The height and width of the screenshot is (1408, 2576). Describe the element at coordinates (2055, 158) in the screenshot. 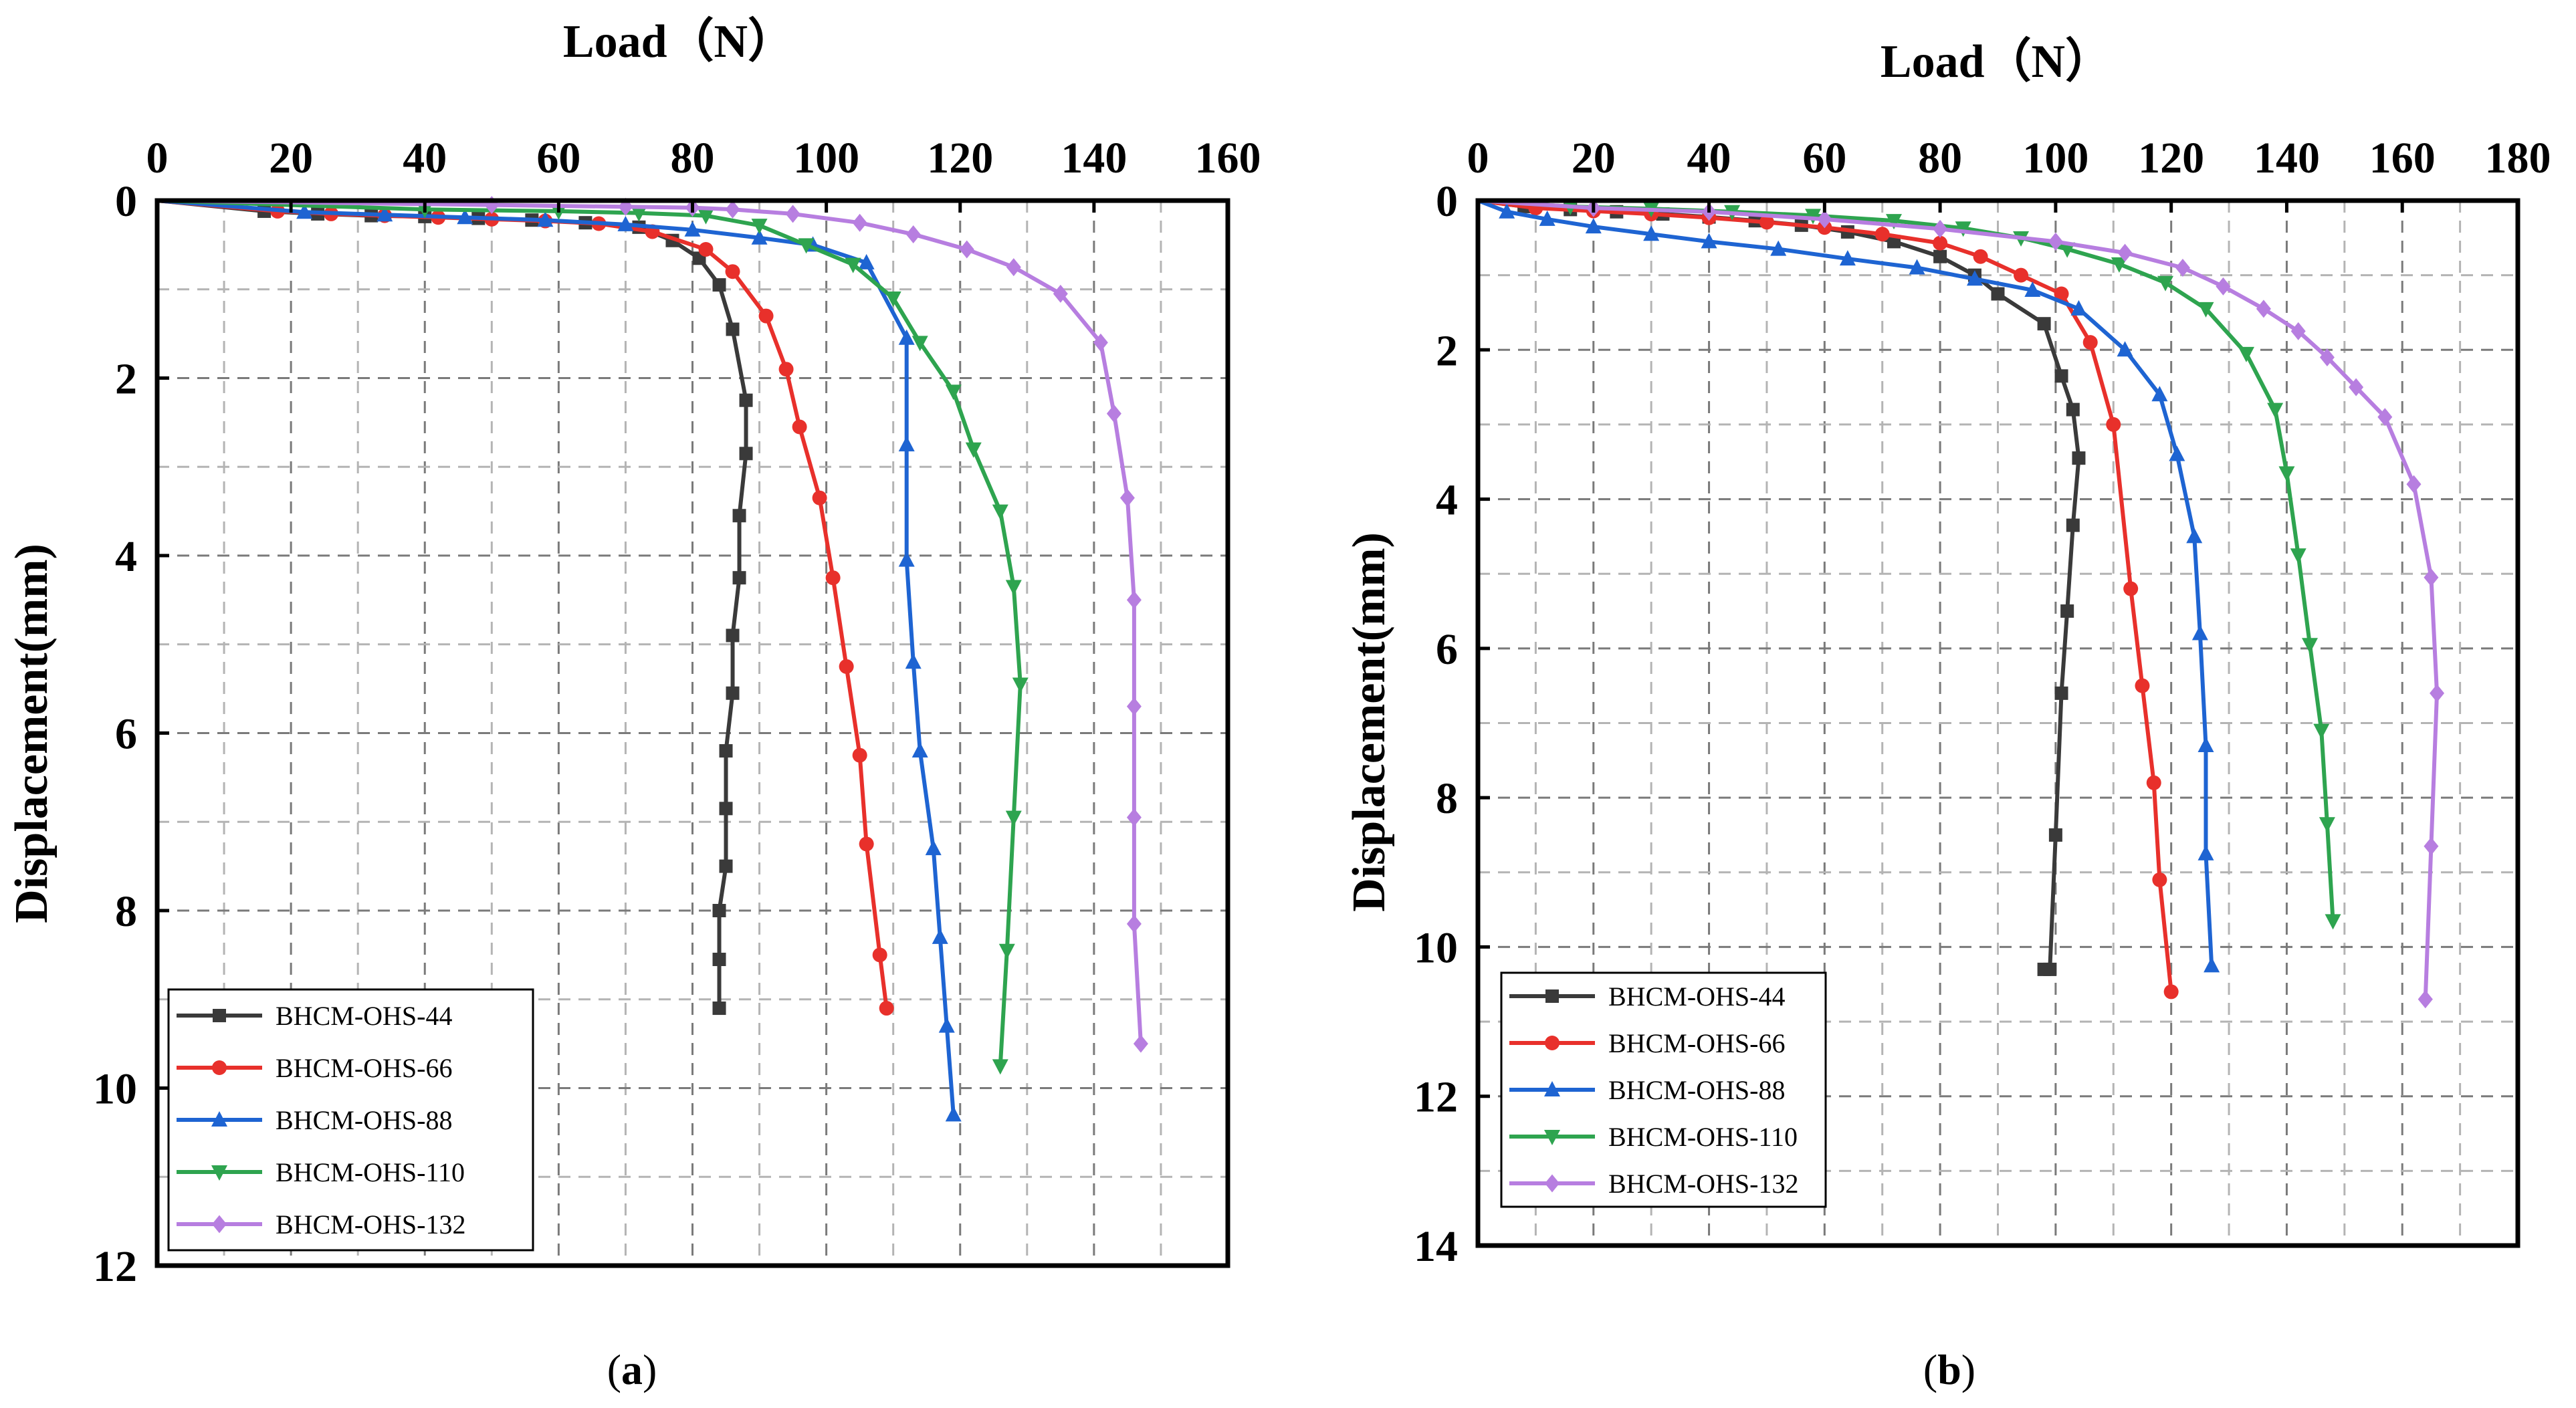

I see `x-tick-label: 100` at that location.